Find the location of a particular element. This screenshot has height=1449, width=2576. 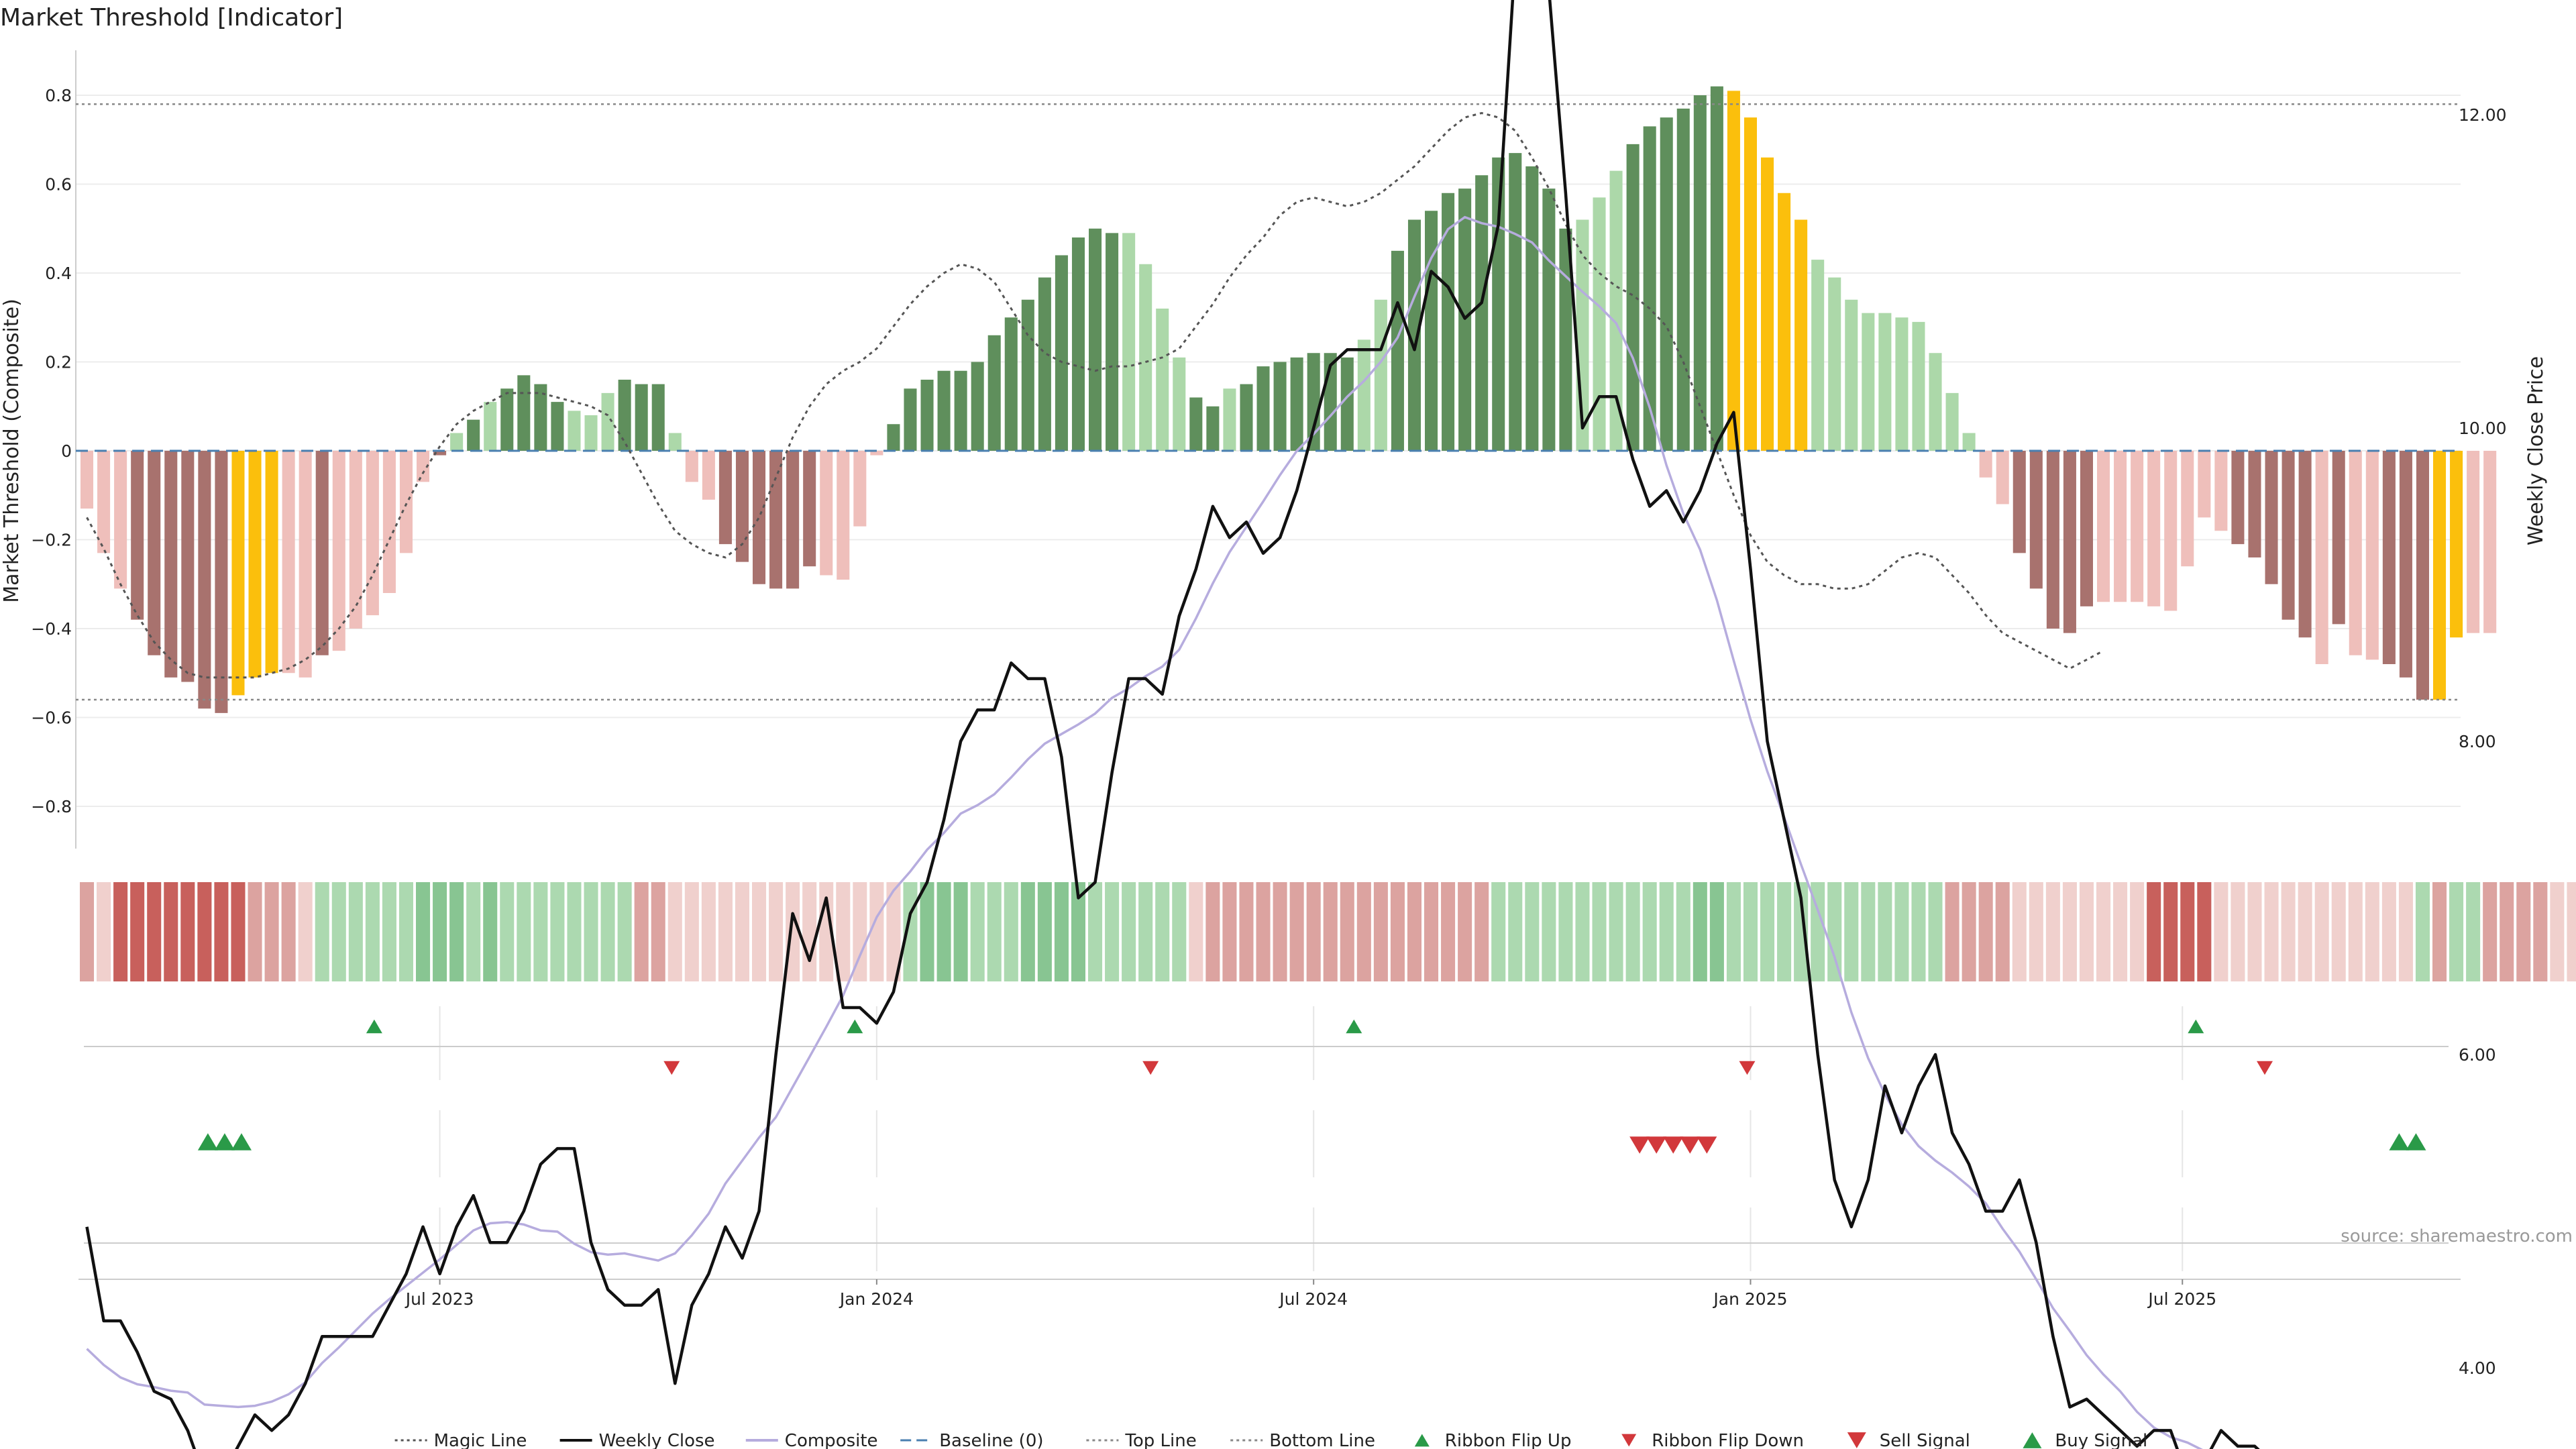

legend-item: Weekly Close is located at coordinates (637, 1440).